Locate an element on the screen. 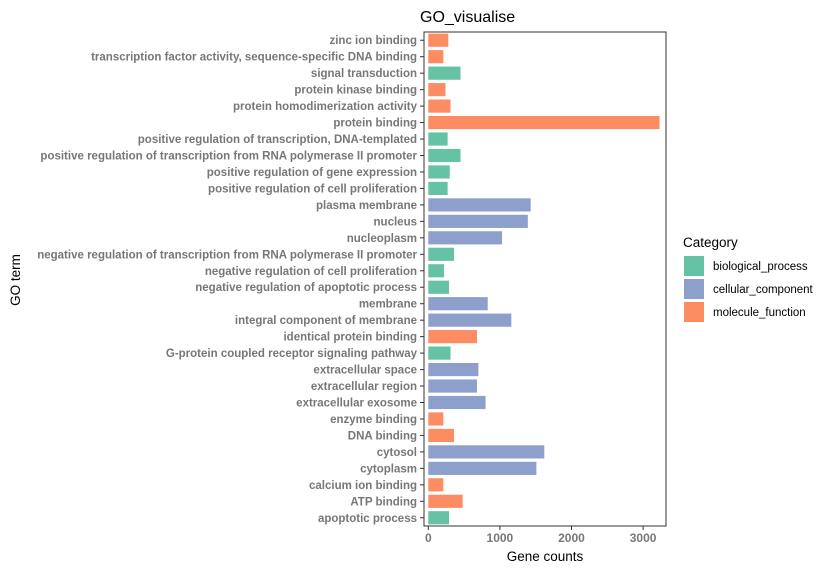 Image resolution: width=830 pixels, height=570 pixels. y-axis-title: GO term is located at coordinates (15, 280).